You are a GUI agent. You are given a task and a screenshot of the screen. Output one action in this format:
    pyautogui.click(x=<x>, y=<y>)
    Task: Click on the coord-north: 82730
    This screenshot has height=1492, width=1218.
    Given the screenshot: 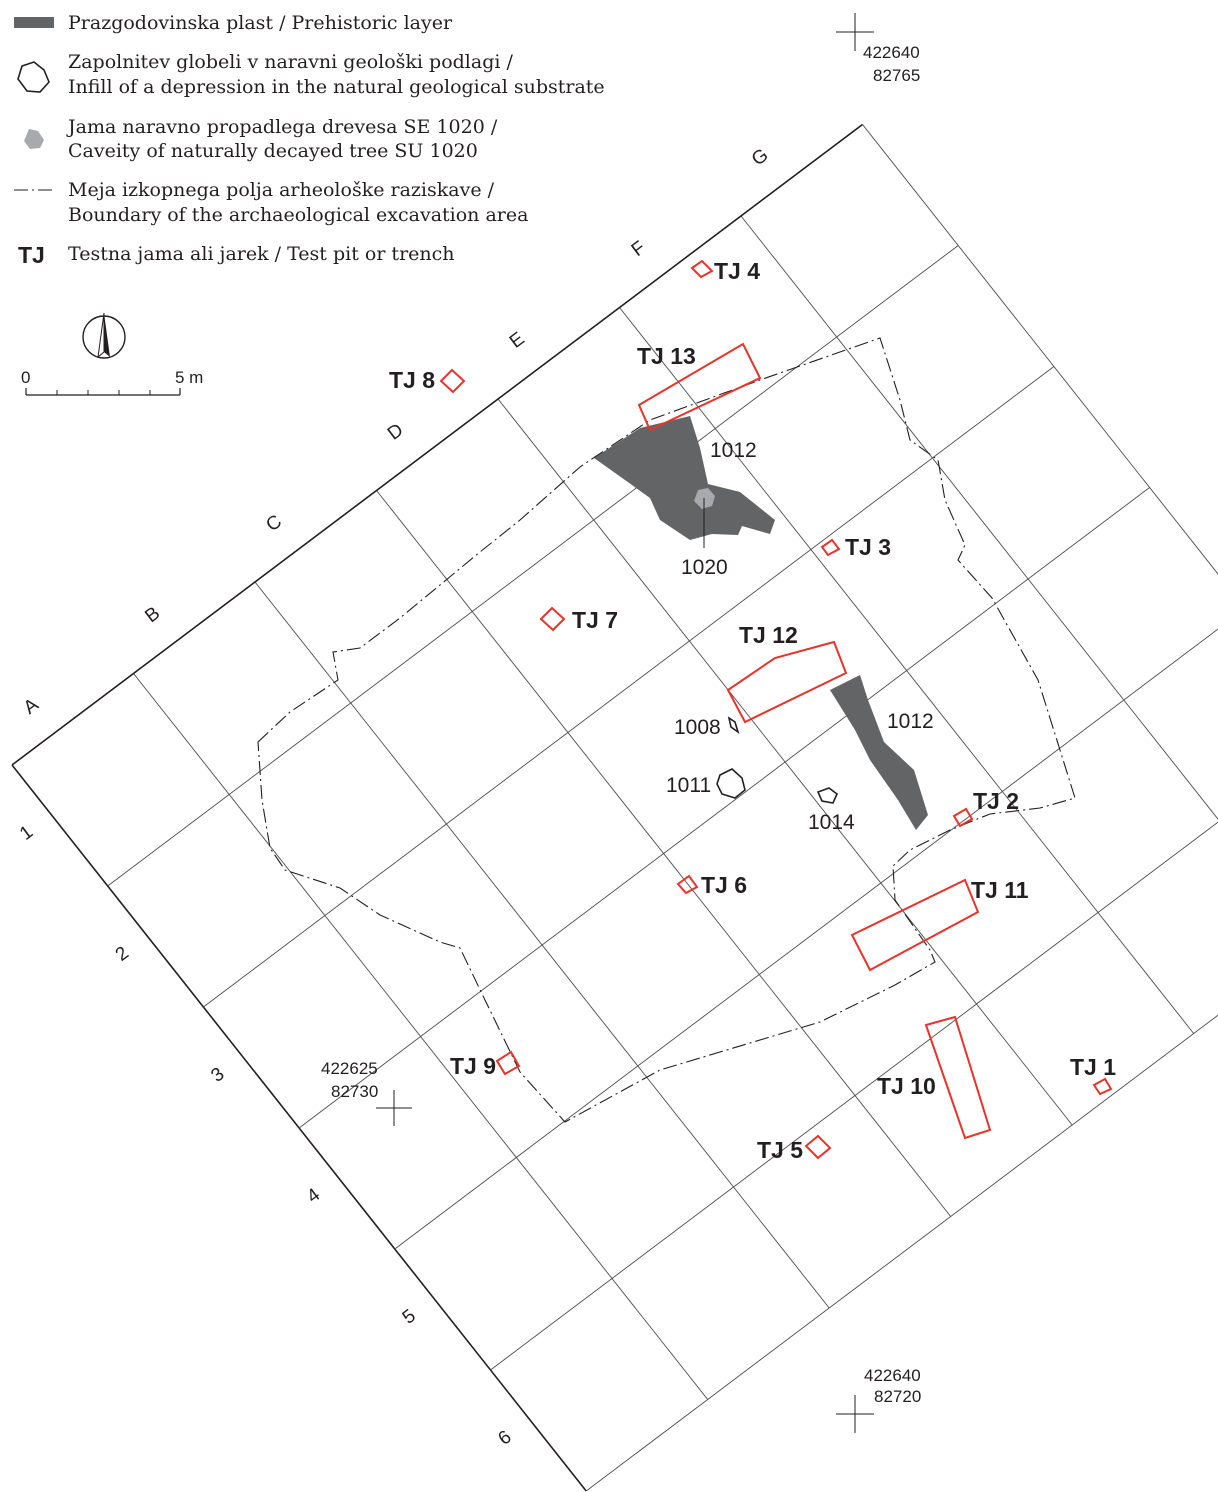 What is the action you would take?
    pyautogui.click(x=354, y=1091)
    